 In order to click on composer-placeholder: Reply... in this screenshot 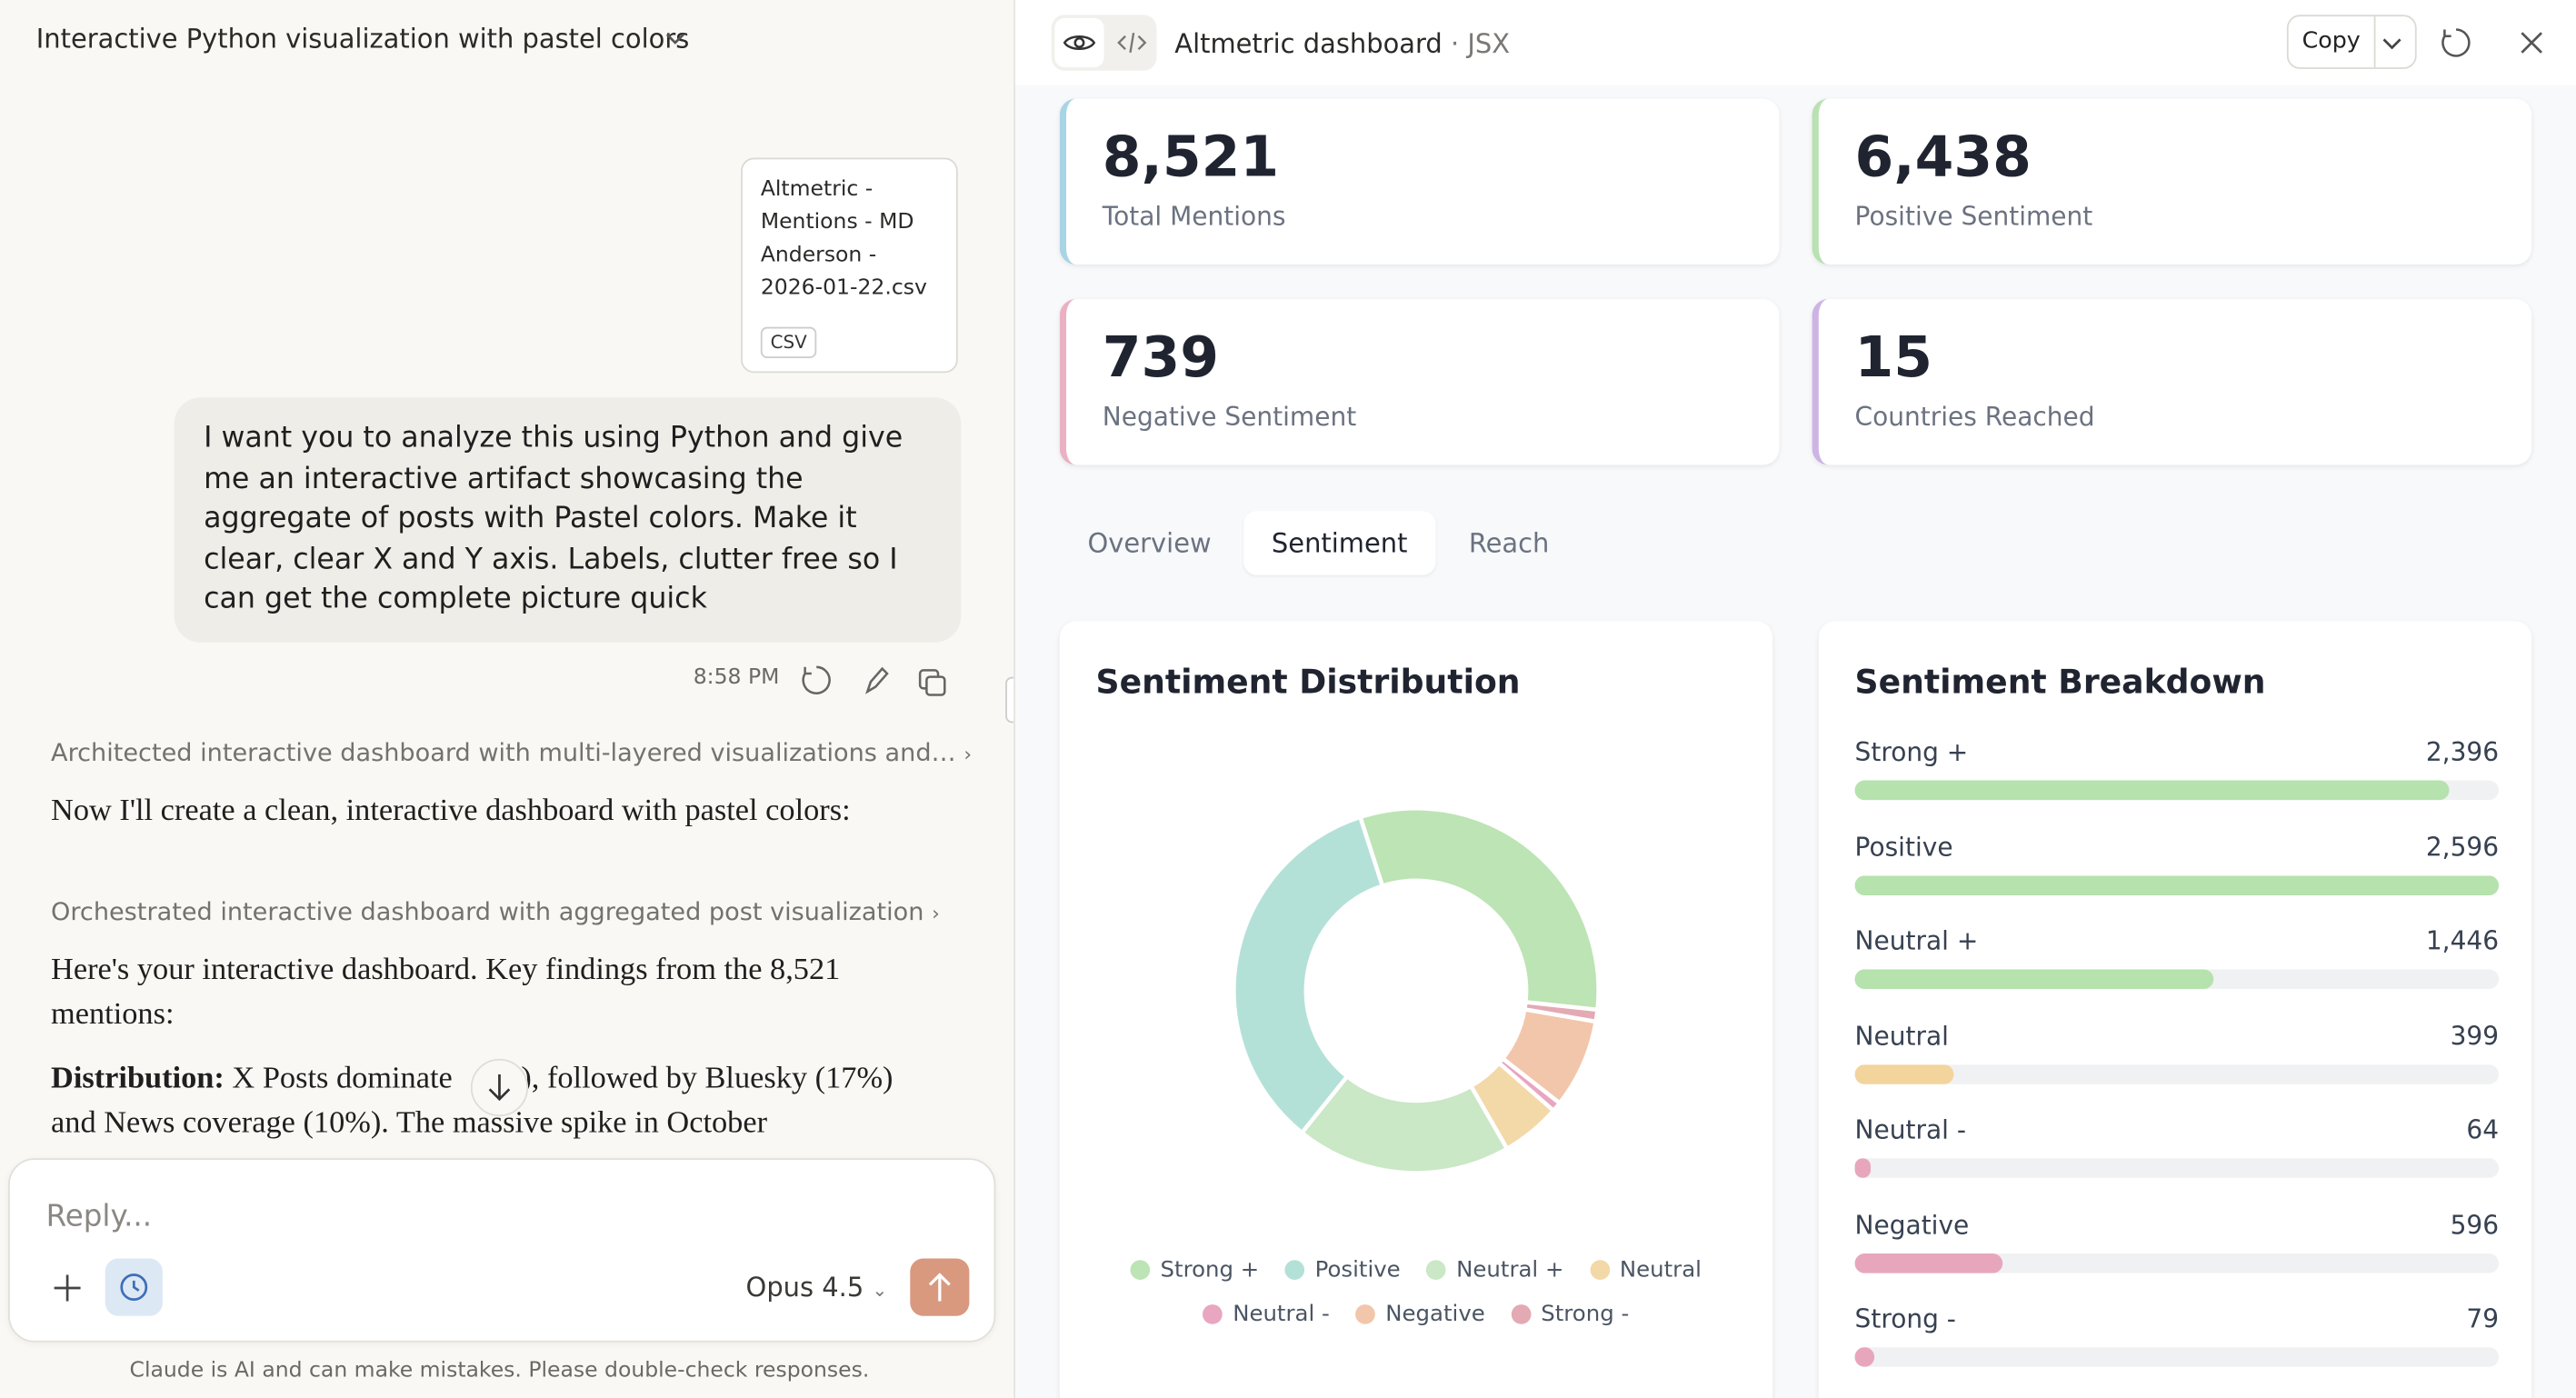, I will do `click(99, 1216)`.